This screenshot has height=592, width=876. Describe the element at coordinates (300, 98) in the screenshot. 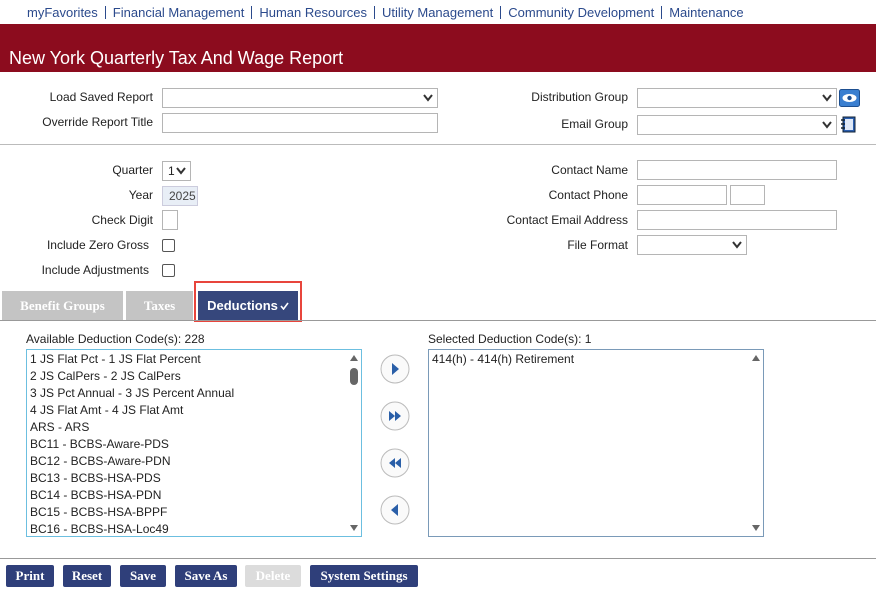

I see `load-saved-report-select` at that location.